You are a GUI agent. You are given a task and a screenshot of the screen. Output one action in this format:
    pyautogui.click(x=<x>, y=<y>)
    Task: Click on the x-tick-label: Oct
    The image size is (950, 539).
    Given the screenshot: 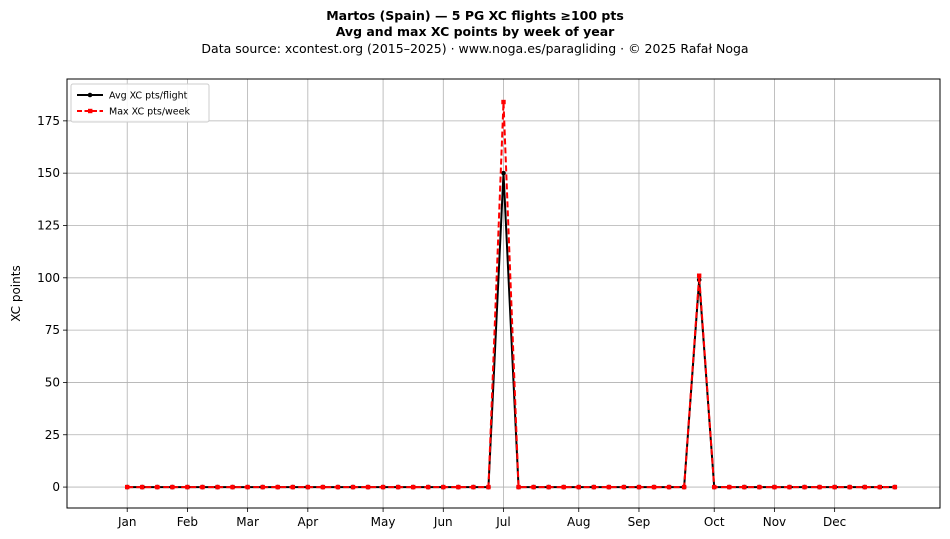 What is the action you would take?
    pyautogui.click(x=714, y=522)
    